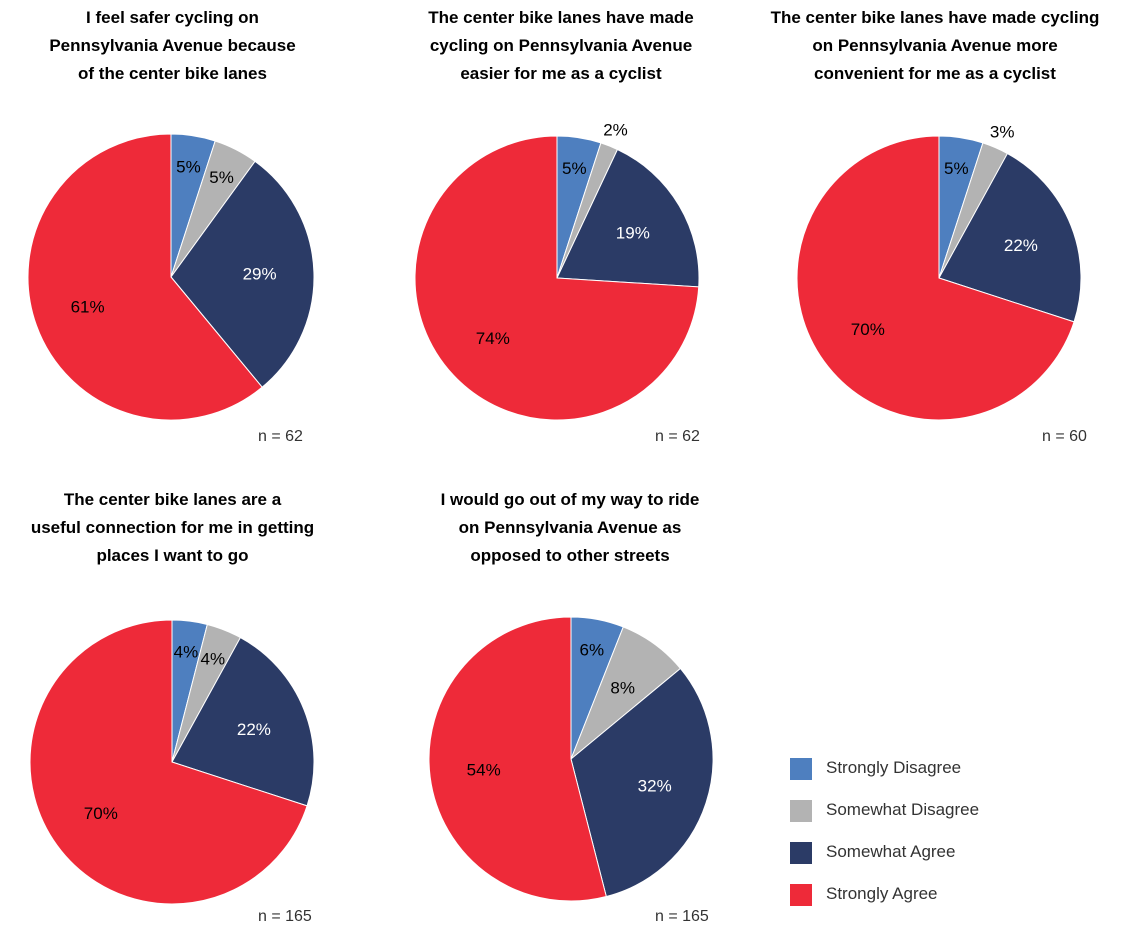 The width and height of the screenshot is (1127, 927). Describe the element at coordinates (655, 786) in the screenshot. I see `pie-data-label: 32%` at that location.